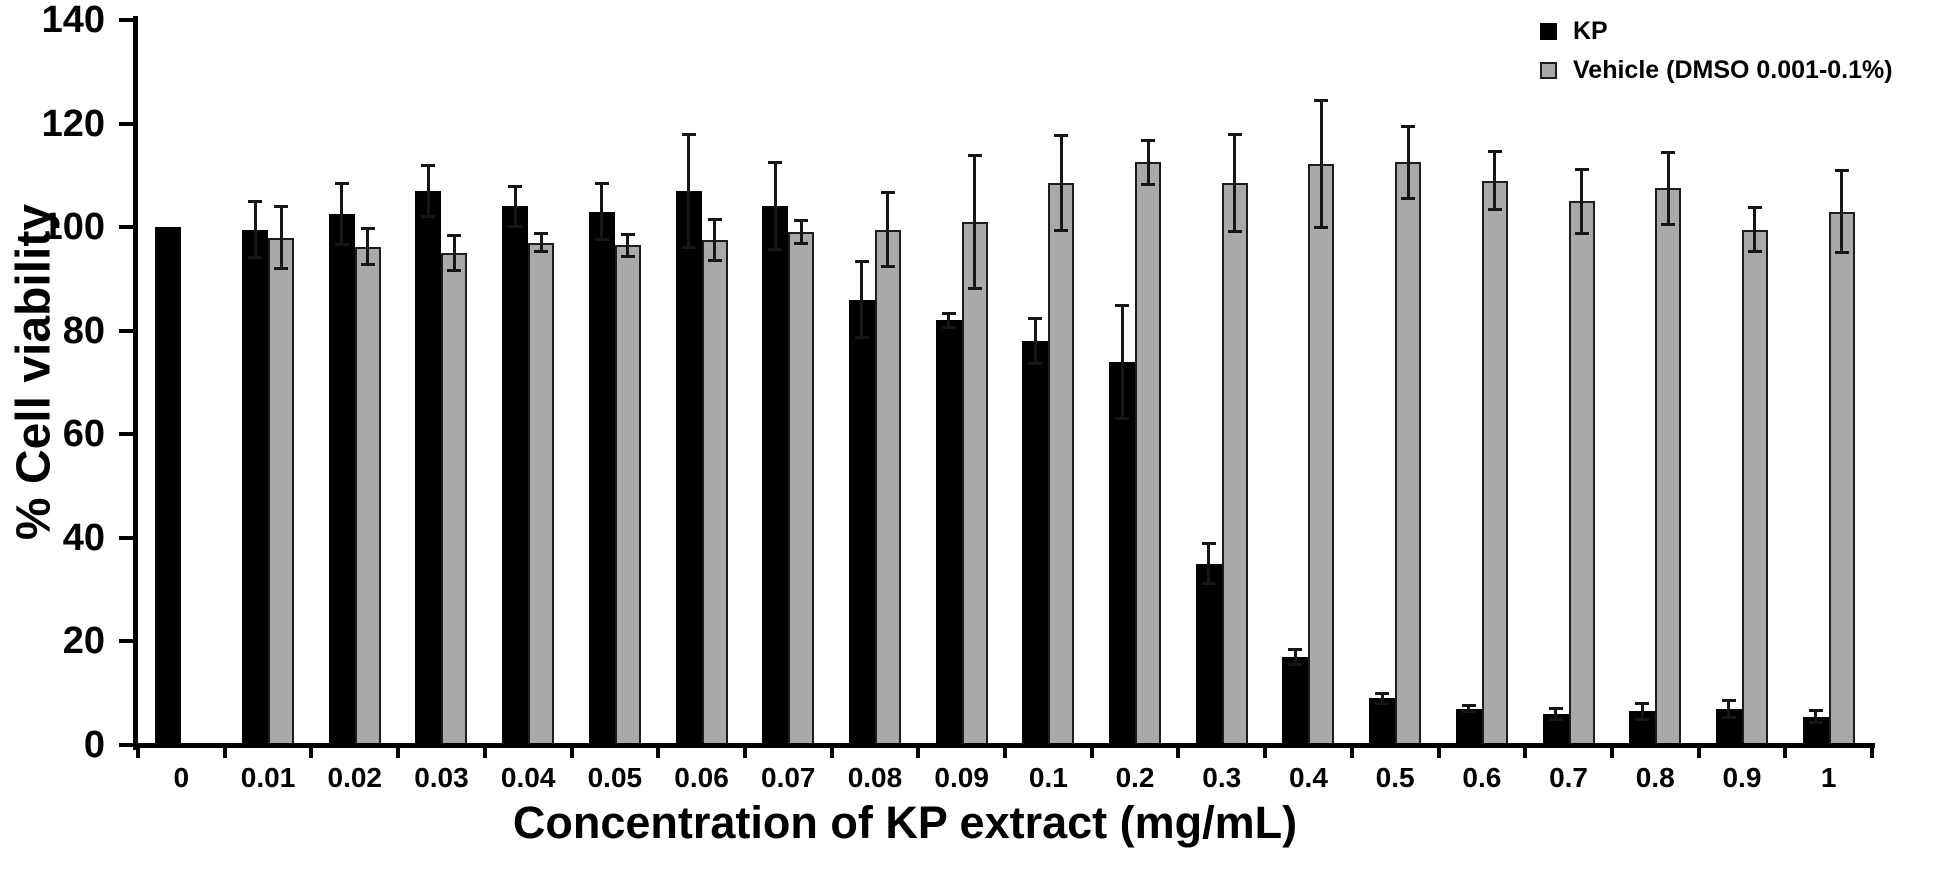  What do you see at coordinates (341, 479) in the screenshot?
I see `bar-kp-0.02` at bounding box center [341, 479].